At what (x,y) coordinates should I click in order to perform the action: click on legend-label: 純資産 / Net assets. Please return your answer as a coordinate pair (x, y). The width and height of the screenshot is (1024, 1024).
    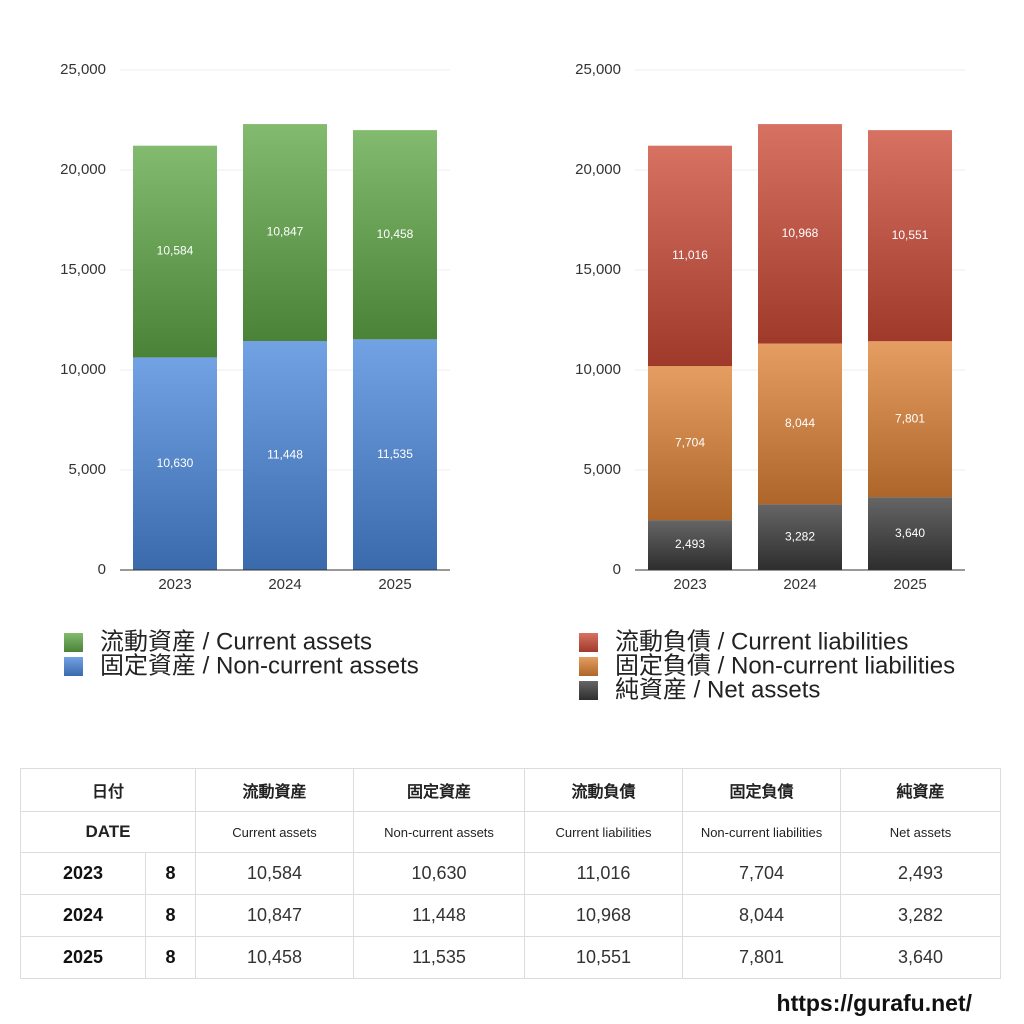
    Looking at the image, I should click on (717, 689).